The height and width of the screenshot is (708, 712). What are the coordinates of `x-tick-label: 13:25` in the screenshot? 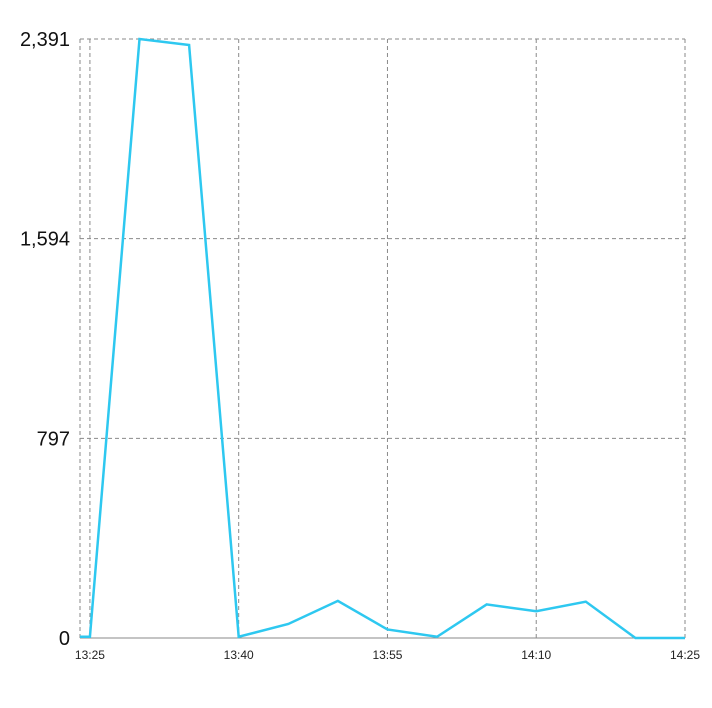 It's located at (90, 655).